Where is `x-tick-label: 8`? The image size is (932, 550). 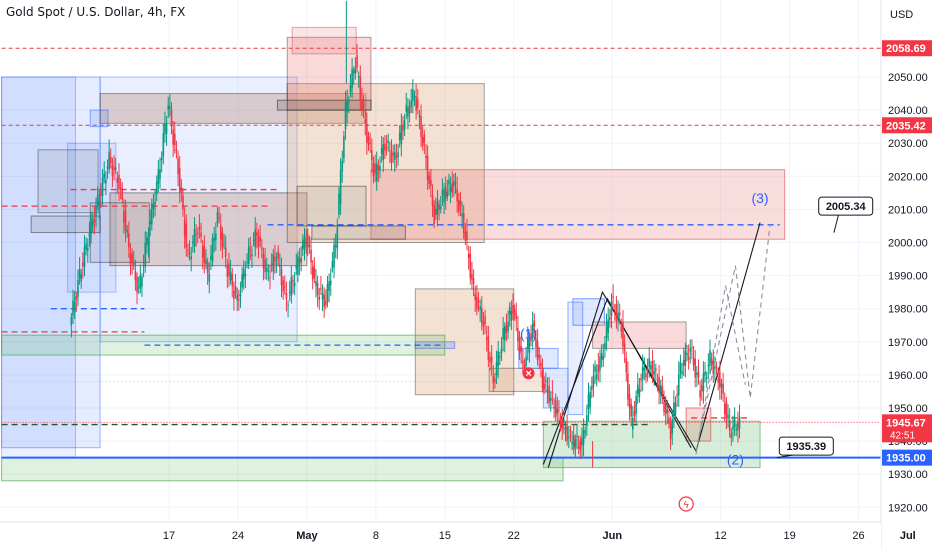 x-tick-label: 8 is located at coordinates (376, 536).